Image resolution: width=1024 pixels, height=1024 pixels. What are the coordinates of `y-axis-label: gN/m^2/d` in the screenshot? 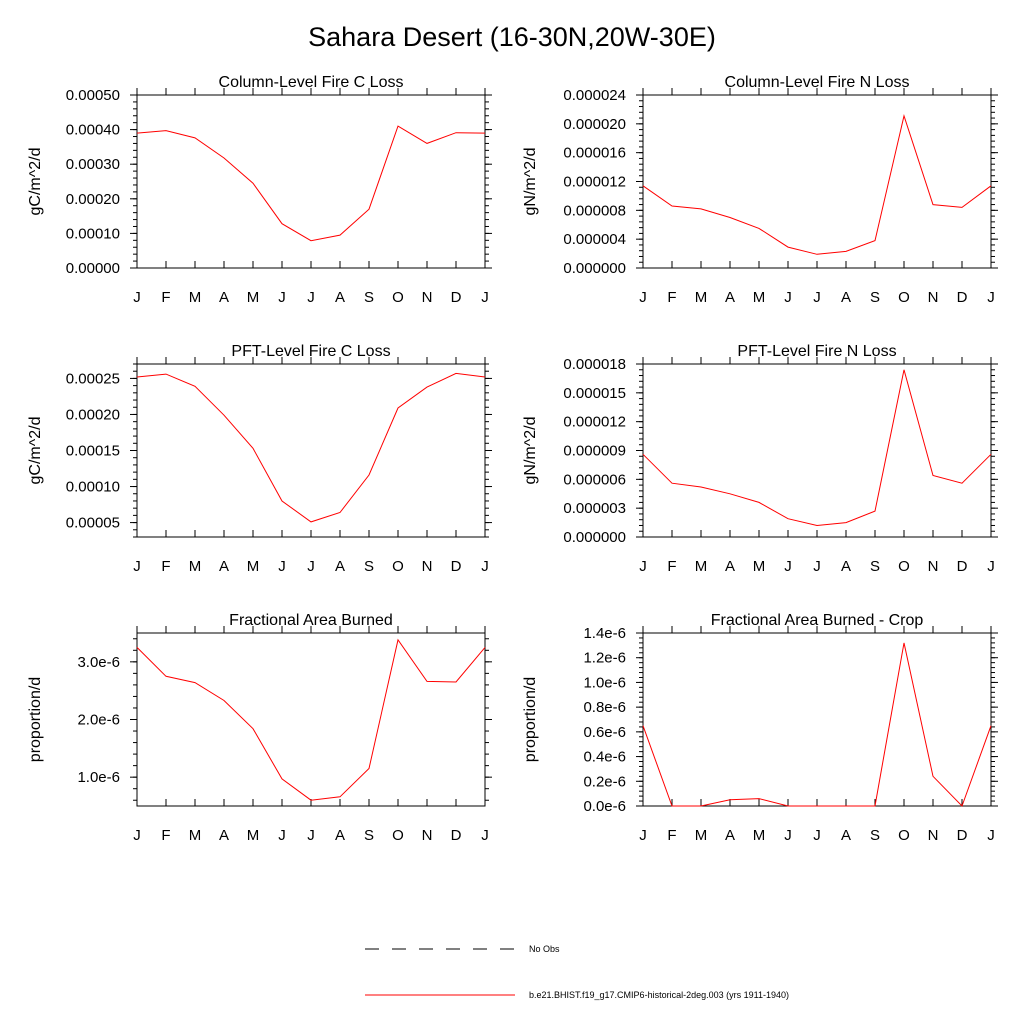 It's located at (530, 451).